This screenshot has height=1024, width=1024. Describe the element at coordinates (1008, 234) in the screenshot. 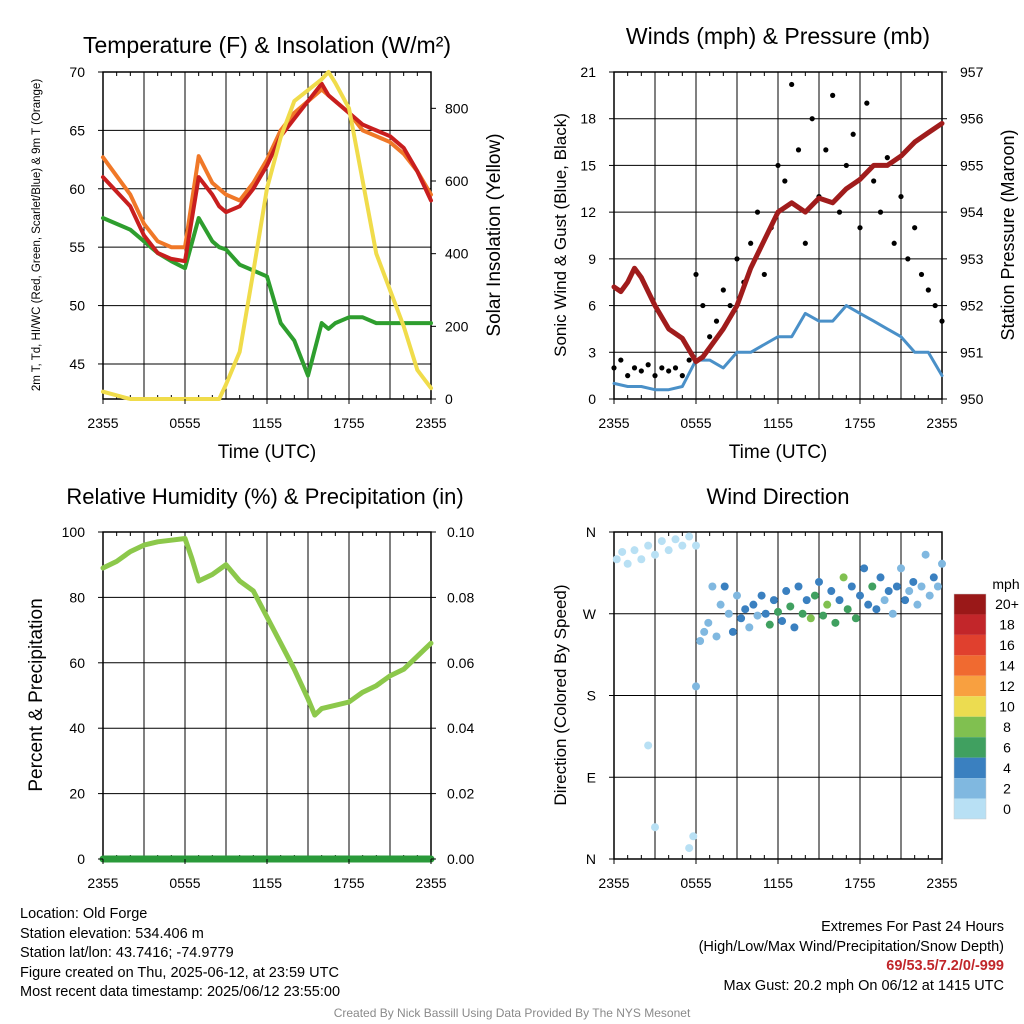

I see `y2-axis-label: Station Pressure (Maroon)` at that location.